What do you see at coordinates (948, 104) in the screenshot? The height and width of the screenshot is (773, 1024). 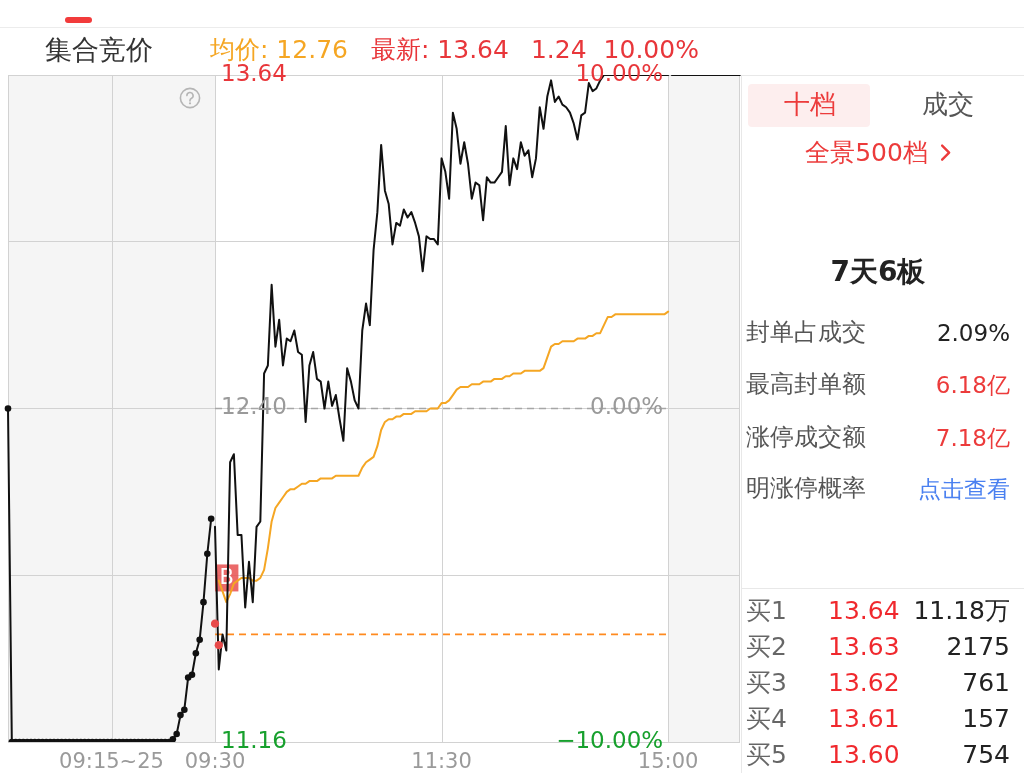 I see `text: 成交` at bounding box center [948, 104].